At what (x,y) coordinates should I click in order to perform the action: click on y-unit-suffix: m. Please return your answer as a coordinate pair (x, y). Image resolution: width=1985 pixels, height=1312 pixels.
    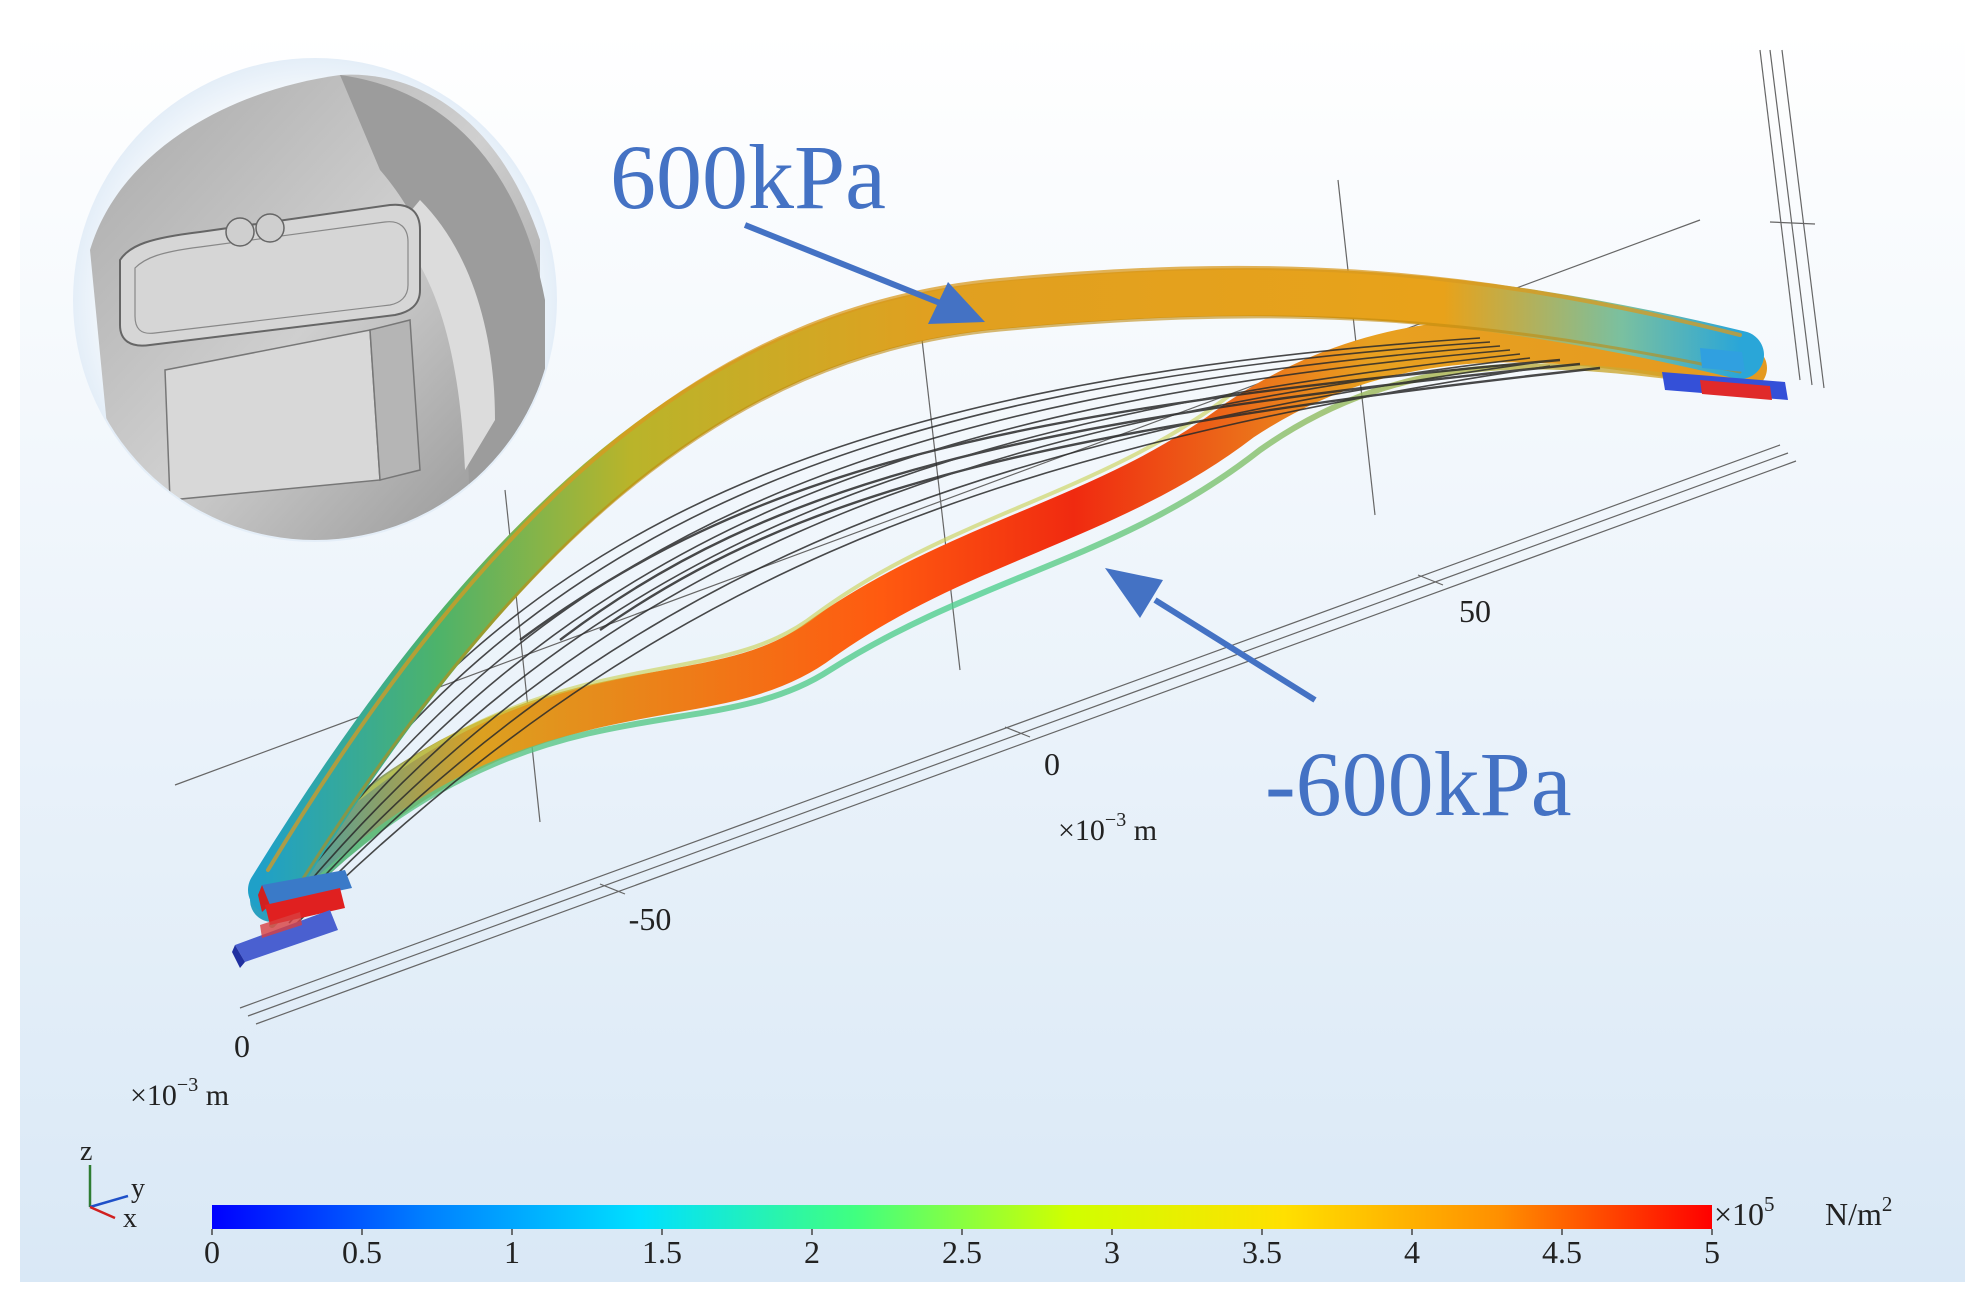
    Looking at the image, I should click on (213, 1095).